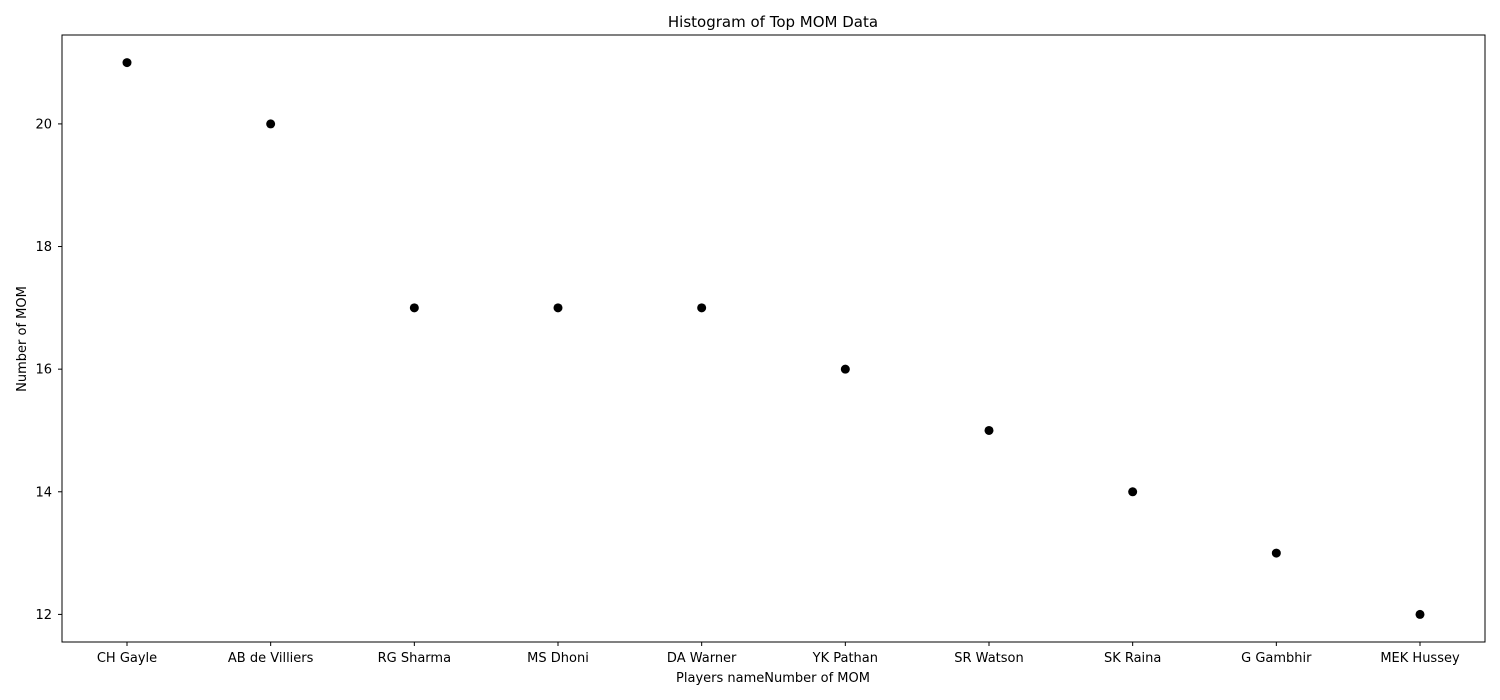  Describe the element at coordinates (43, 247) in the screenshot. I see `y-tick-label: 18` at that location.